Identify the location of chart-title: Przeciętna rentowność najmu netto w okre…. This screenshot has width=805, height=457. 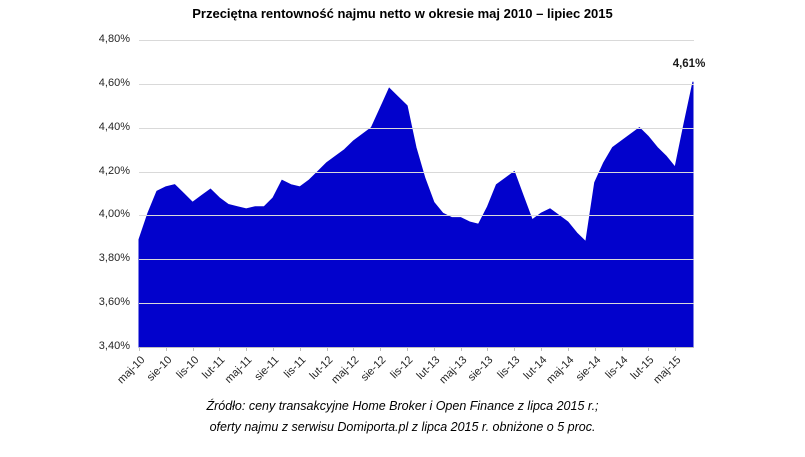
(402, 13).